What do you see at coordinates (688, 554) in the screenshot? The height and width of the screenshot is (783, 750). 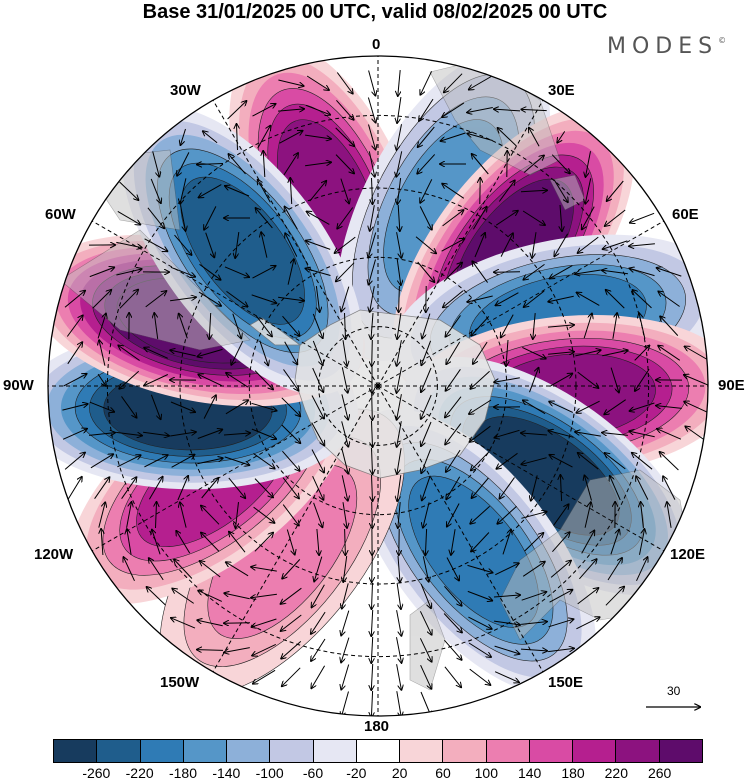 I see `lon-label-120e: 120E` at bounding box center [688, 554].